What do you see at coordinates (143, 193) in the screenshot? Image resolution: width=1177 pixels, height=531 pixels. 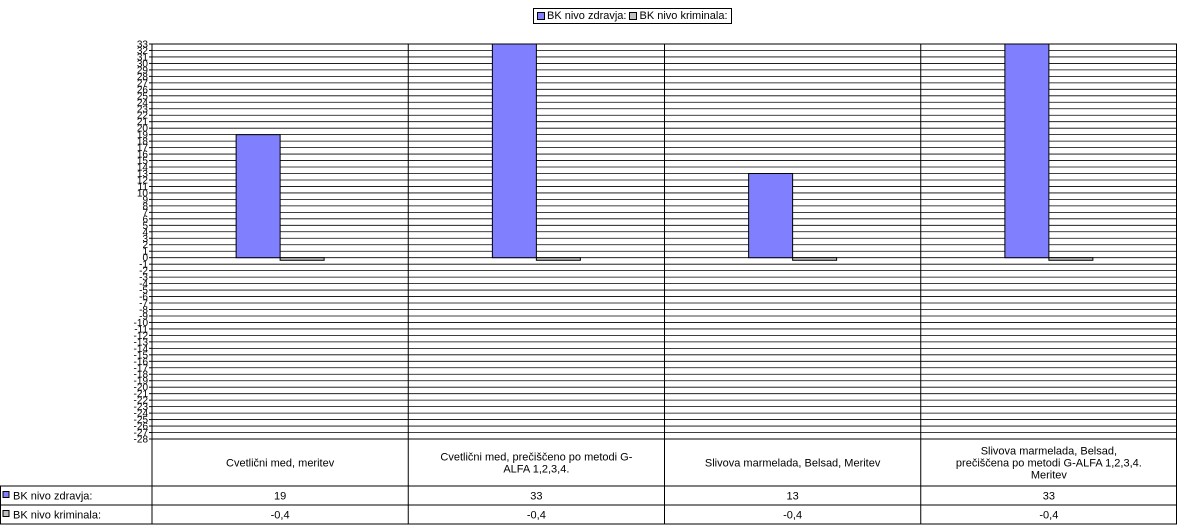 I see `y-tick-label: 10` at bounding box center [143, 193].